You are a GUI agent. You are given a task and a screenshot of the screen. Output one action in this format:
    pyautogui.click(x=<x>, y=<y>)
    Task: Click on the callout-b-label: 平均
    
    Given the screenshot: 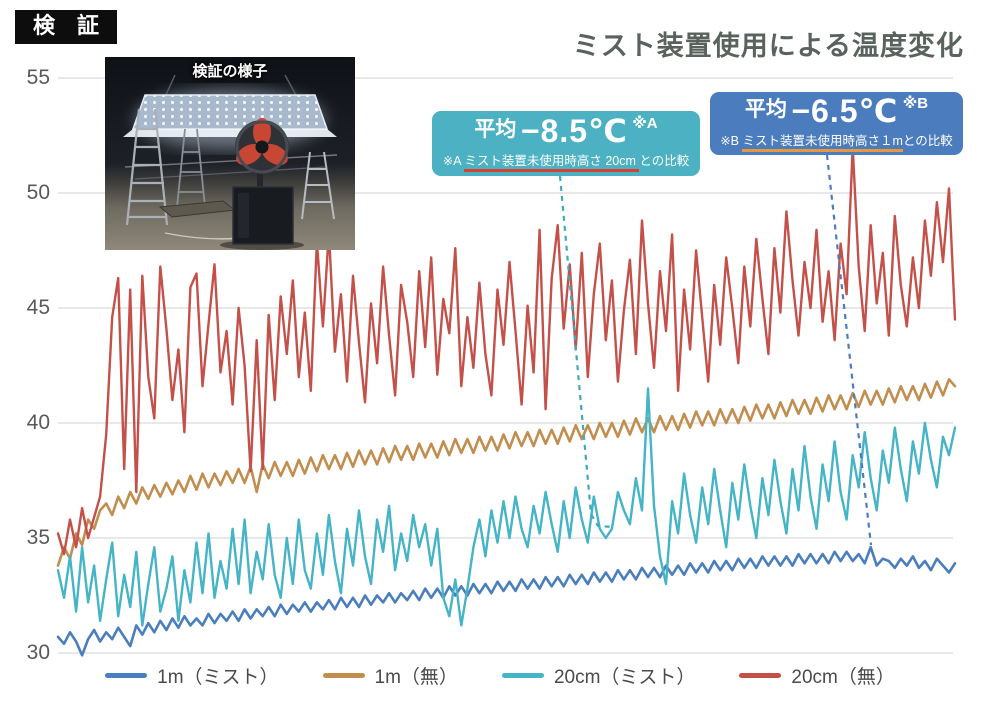 What is the action you would take?
    pyautogui.click(x=765, y=109)
    